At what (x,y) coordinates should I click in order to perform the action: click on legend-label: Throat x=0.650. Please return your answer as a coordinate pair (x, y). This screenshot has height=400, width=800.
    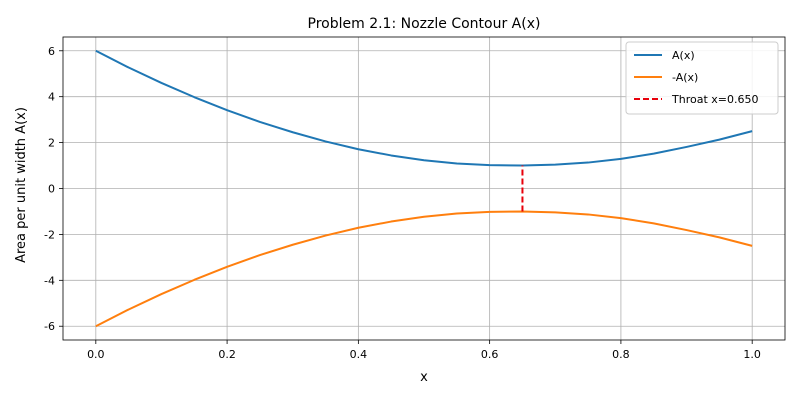
    Looking at the image, I should click on (714, 99).